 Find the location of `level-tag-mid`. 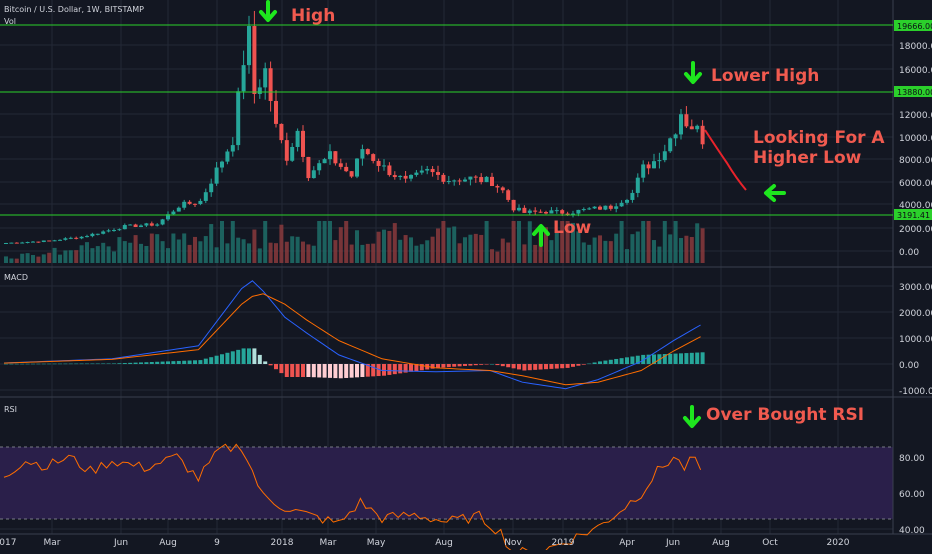

level-tag-mid is located at coordinates (913, 91).